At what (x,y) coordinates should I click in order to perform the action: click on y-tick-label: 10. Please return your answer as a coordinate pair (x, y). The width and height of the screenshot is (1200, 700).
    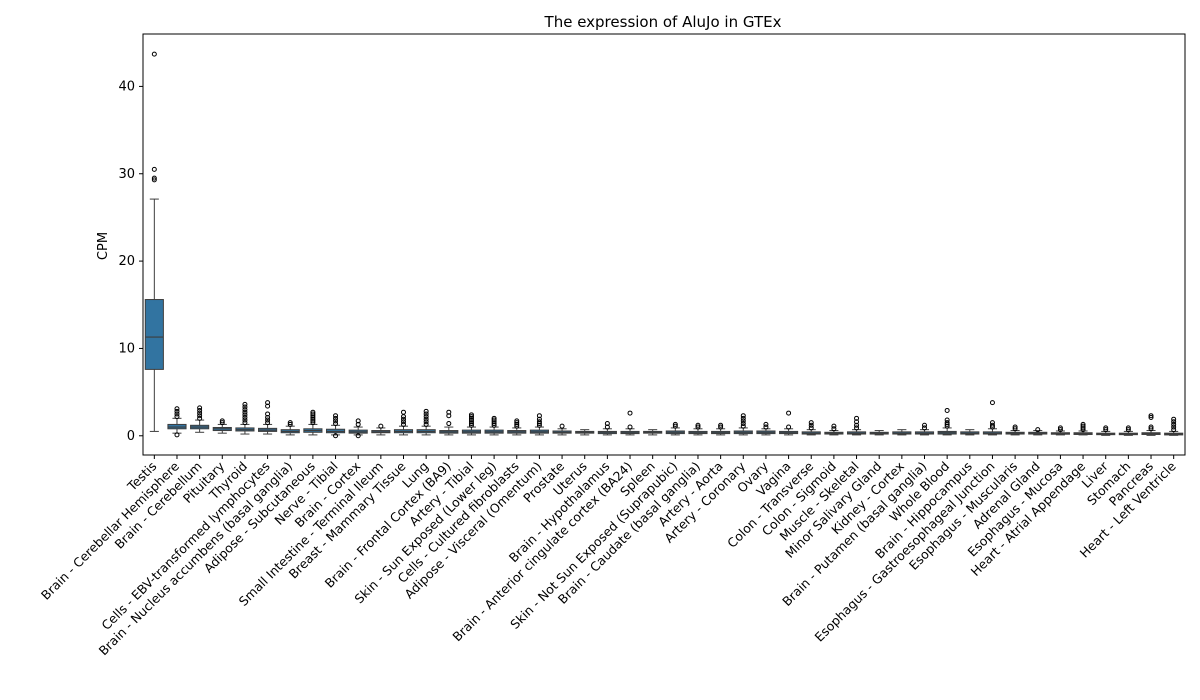
    Looking at the image, I should click on (126, 348).